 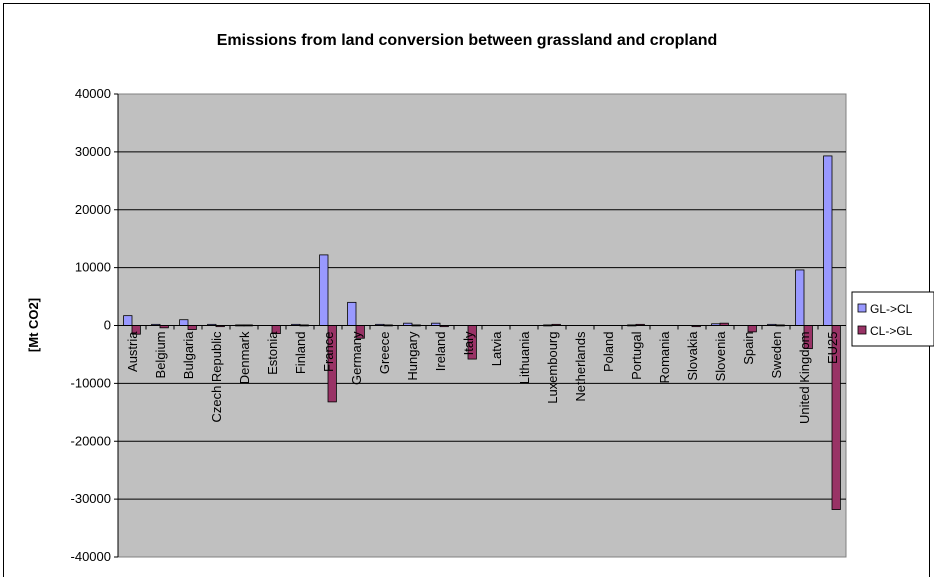 I want to click on x-tick-label: Luxembourg, so click(x=552, y=368).